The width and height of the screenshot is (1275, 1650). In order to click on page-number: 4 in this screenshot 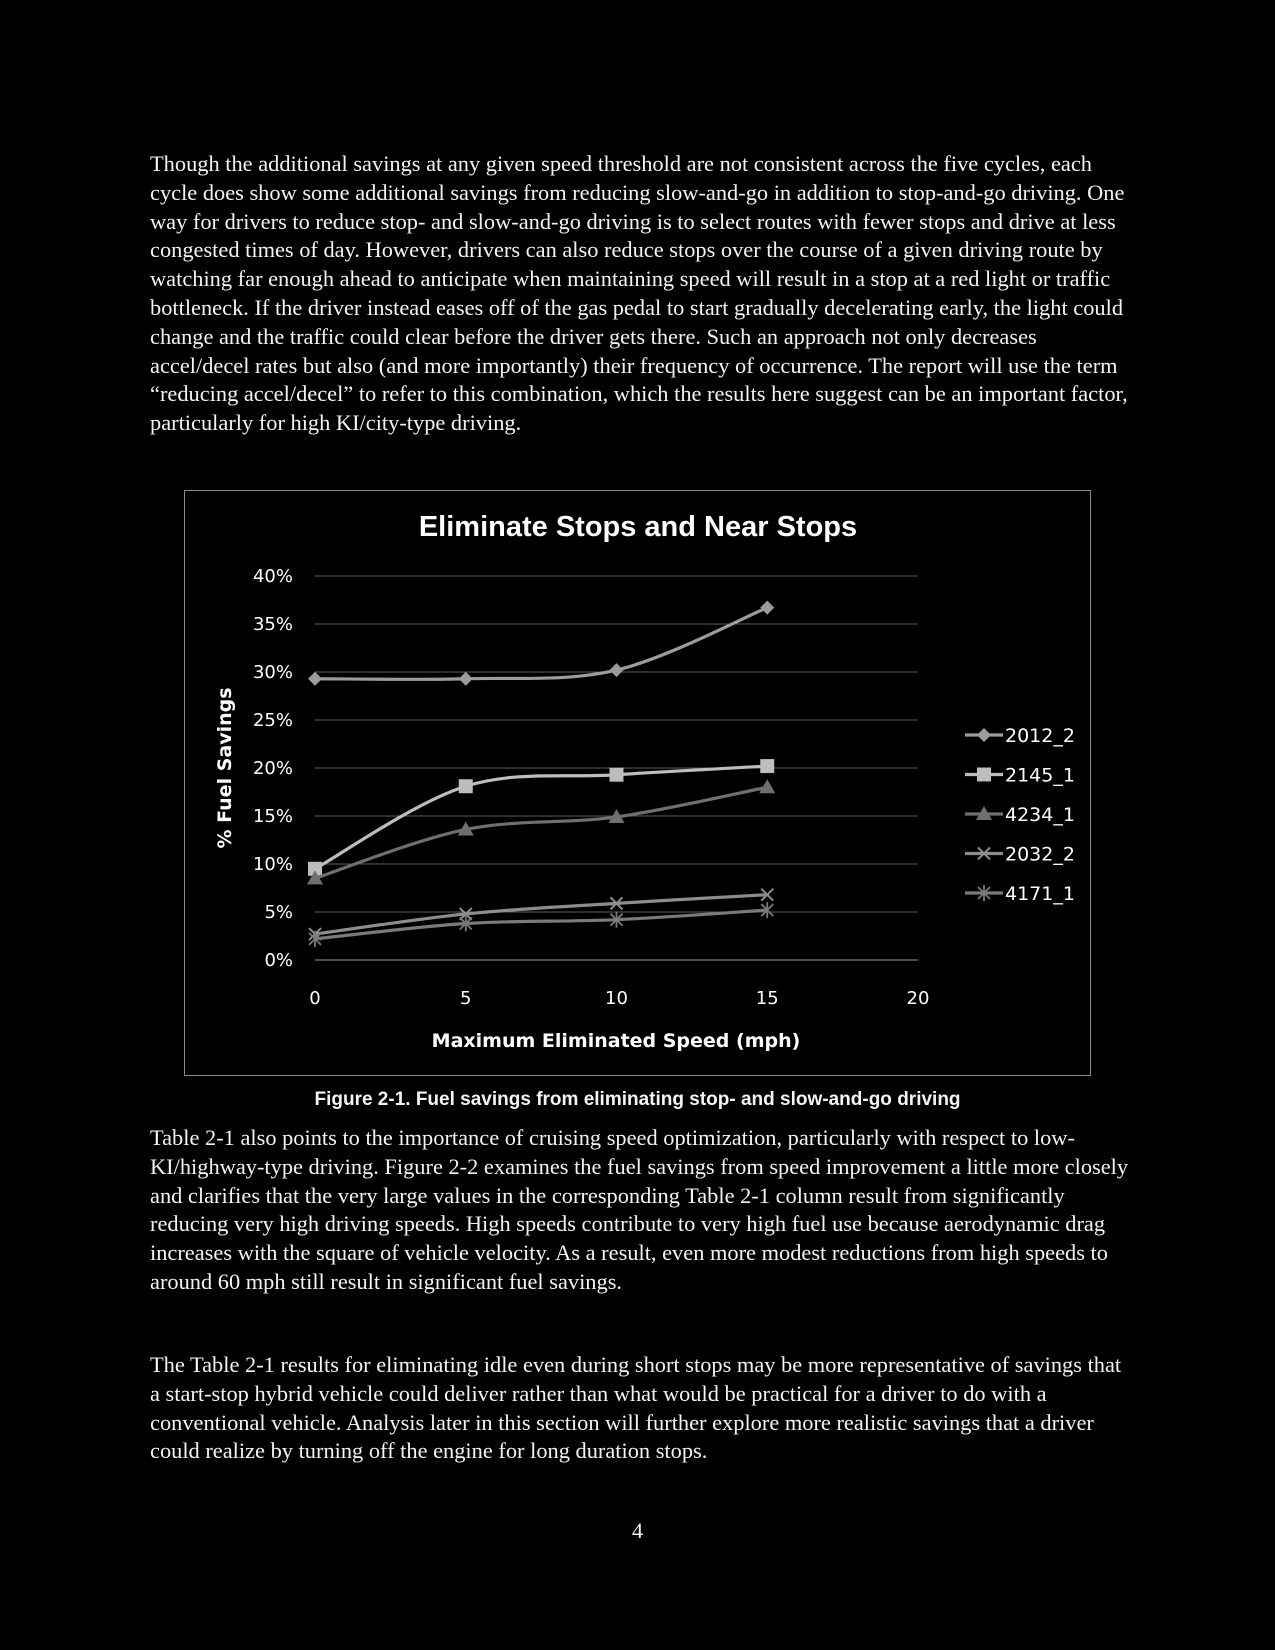, I will do `click(637, 1530)`.